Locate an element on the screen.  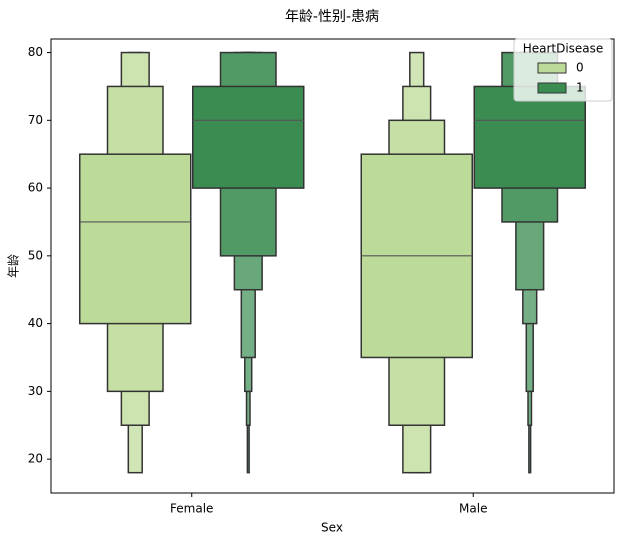
x-tick-label: Female is located at coordinates (191, 509).